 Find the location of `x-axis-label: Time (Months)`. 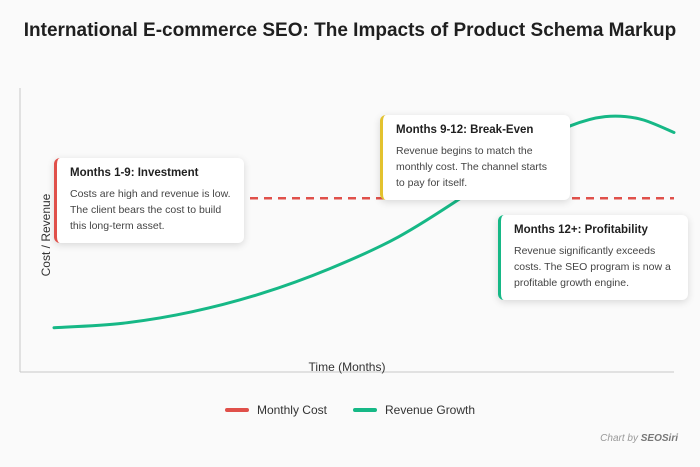

x-axis-label: Time (Months) is located at coordinates (347, 367).